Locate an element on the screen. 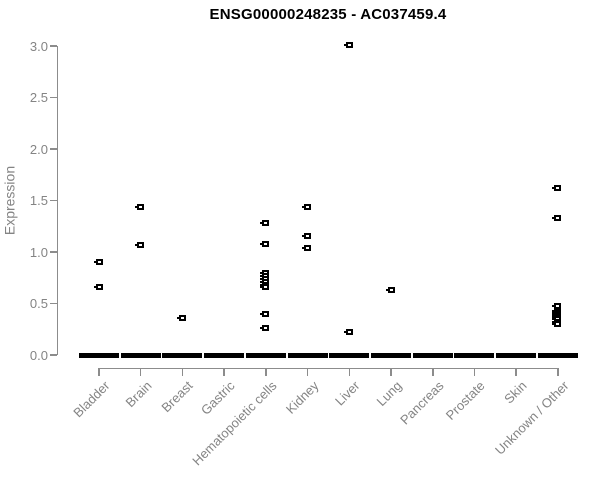 The height and width of the screenshot is (502, 600). y-axis-line is located at coordinates (57, 200).